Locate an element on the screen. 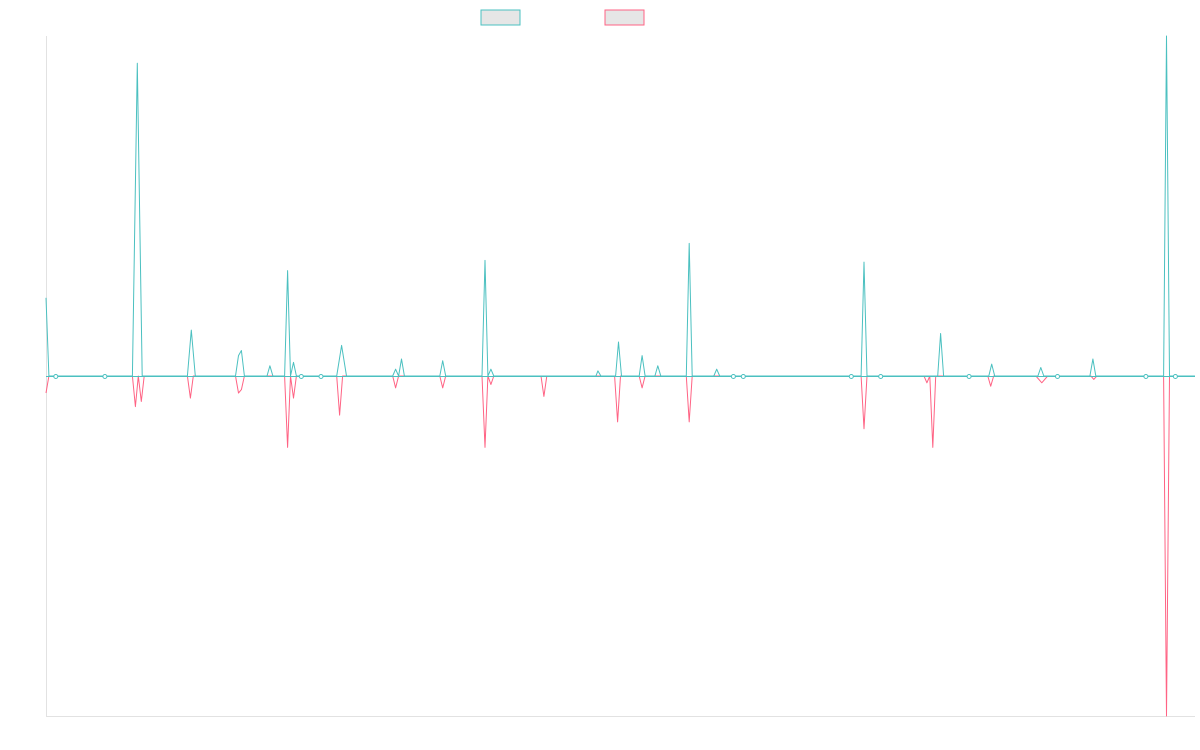 The height and width of the screenshot is (750, 1200). legend-swatch-series-a is located at coordinates (500, 17).